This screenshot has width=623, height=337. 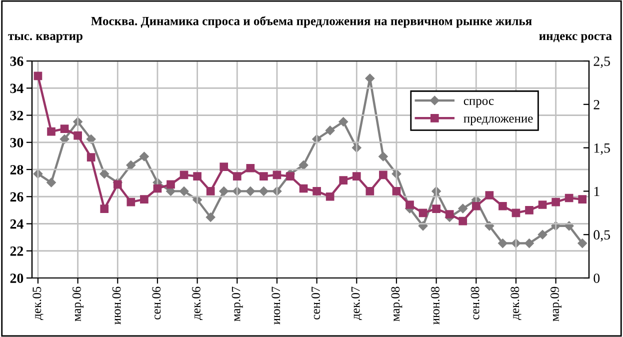 What do you see at coordinates (116, 305) in the screenshot?
I see `x-tick-label: июн.06` at bounding box center [116, 305].